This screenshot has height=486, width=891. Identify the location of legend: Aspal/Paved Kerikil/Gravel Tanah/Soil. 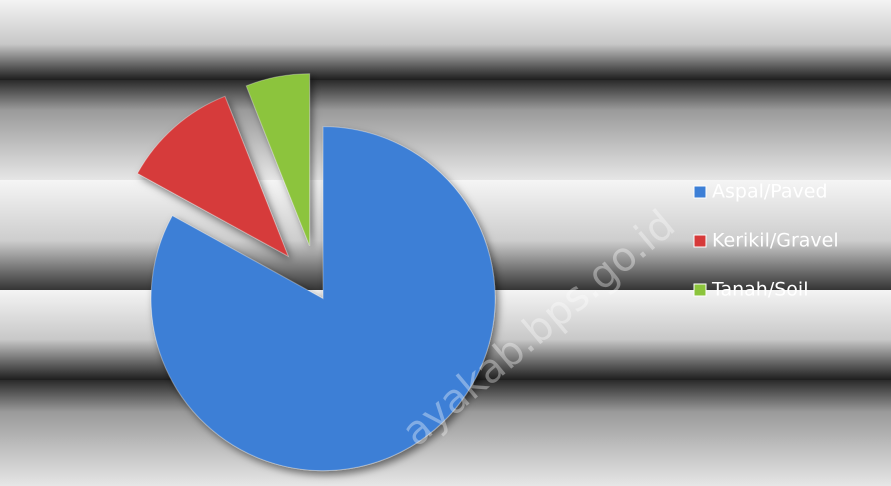
(766, 241).